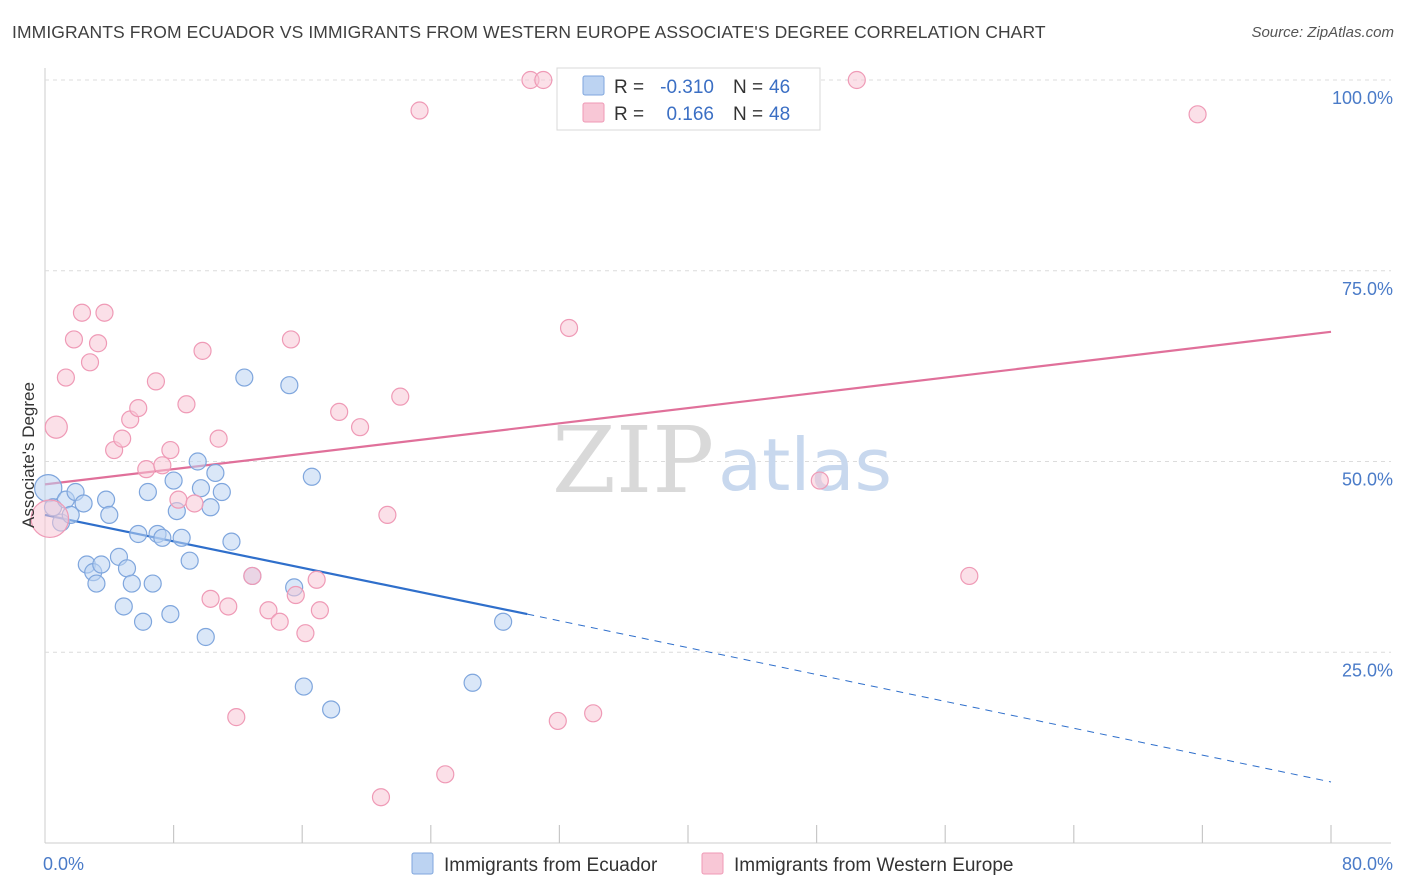 The image size is (1406, 892). What do you see at coordinates (873, 865) in the screenshot?
I see `legend-label-western-europe: Immigrants from Western Europe` at bounding box center [873, 865].